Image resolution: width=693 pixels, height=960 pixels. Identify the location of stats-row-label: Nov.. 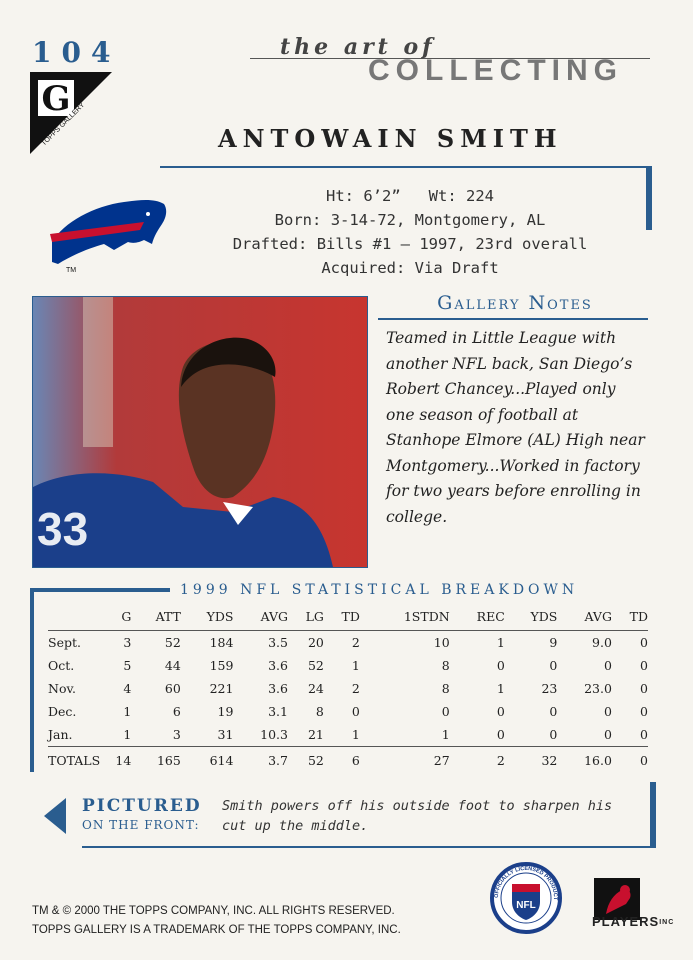
(62, 688).